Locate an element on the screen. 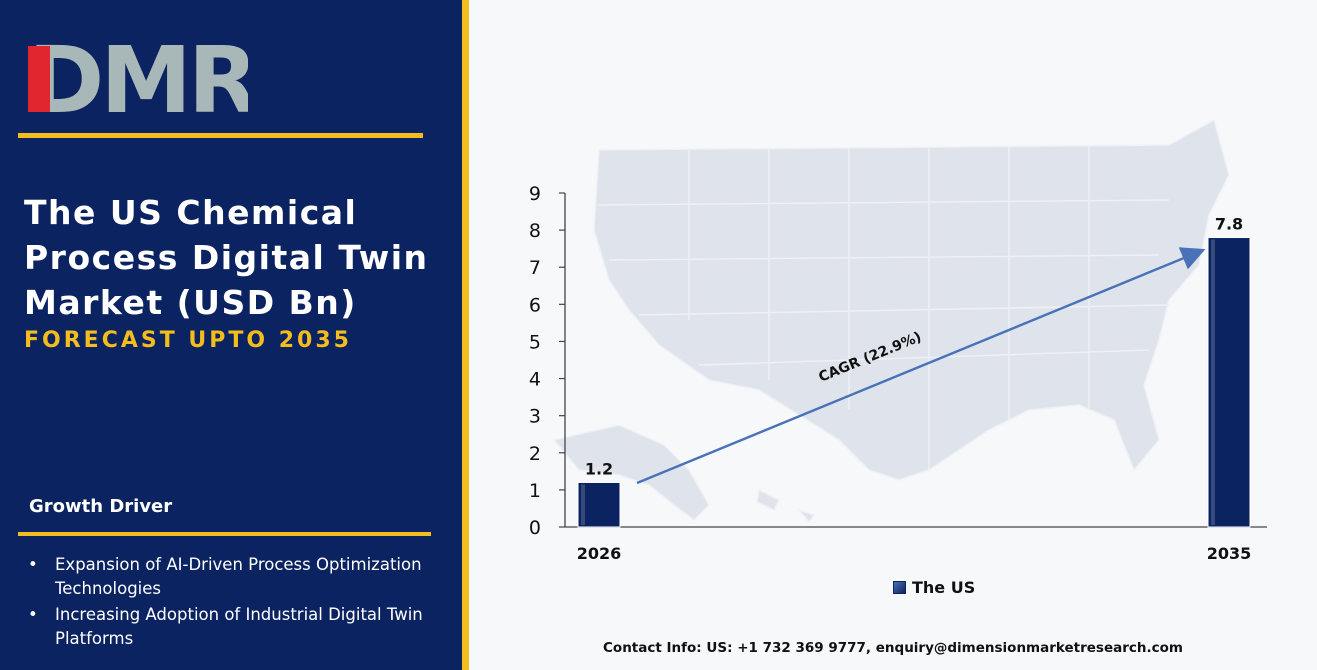 The image size is (1317, 670). data-label: 7.8 is located at coordinates (1229, 224).